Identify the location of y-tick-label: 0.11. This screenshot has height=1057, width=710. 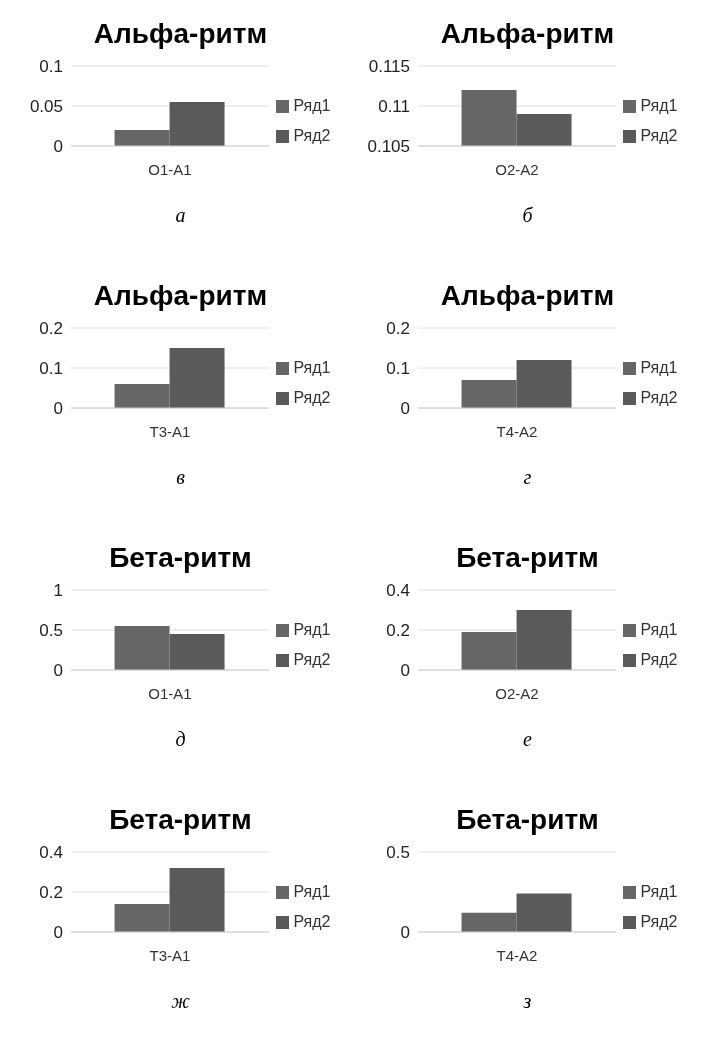
(393, 107).